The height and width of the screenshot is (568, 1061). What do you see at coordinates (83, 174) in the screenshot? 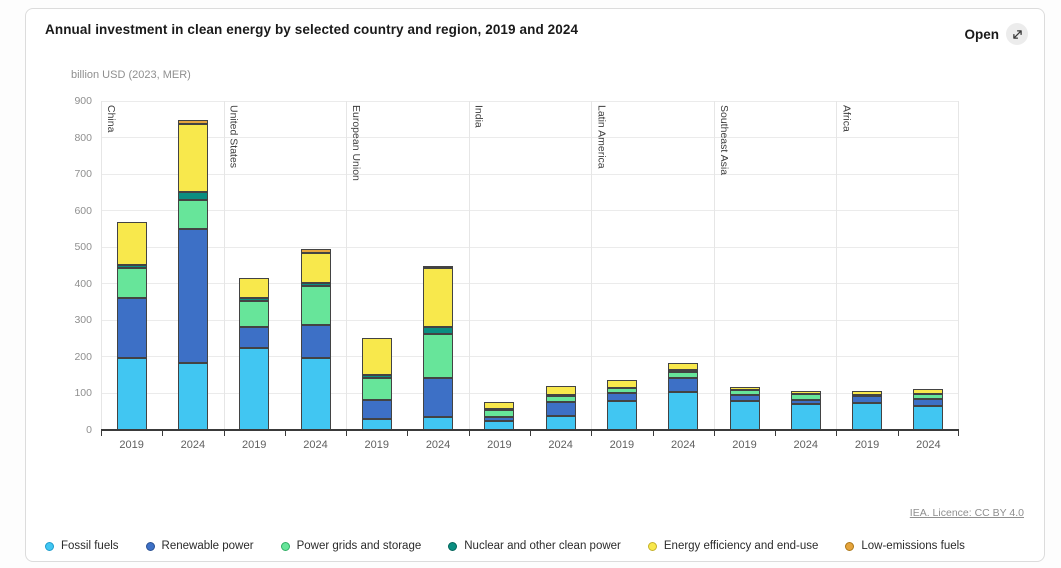
I see `y-tick-label: 700` at bounding box center [83, 174].